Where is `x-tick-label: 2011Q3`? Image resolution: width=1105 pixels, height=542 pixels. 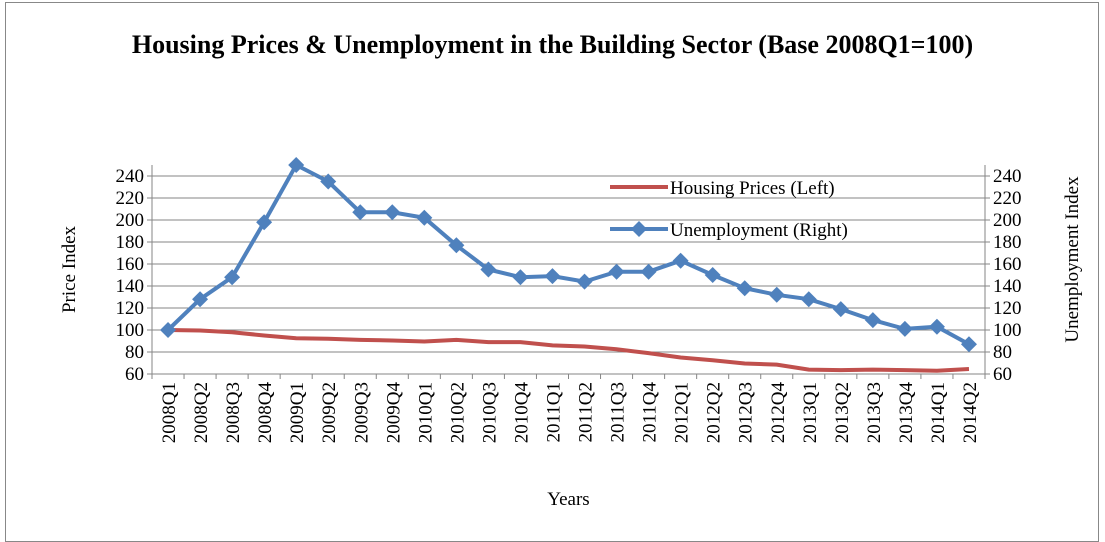
x-tick-label: 2011Q3 is located at coordinates (618, 412).